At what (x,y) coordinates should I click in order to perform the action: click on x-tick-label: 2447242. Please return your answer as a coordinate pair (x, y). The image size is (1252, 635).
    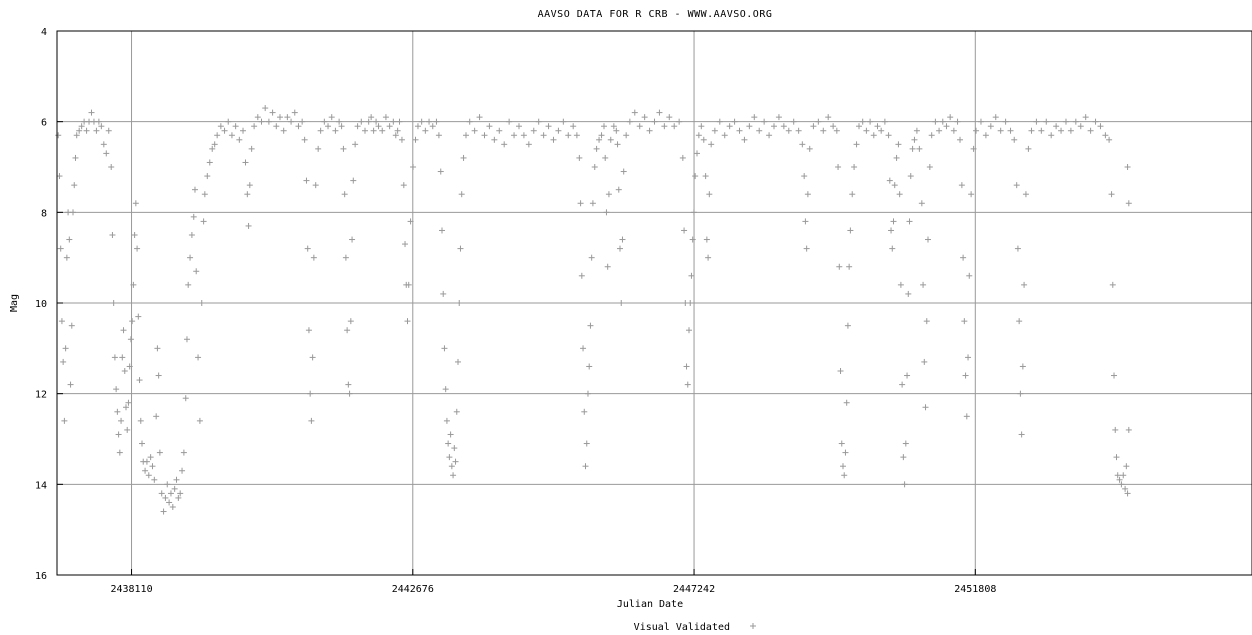
    Looking at the image, I should click on (694, 589).